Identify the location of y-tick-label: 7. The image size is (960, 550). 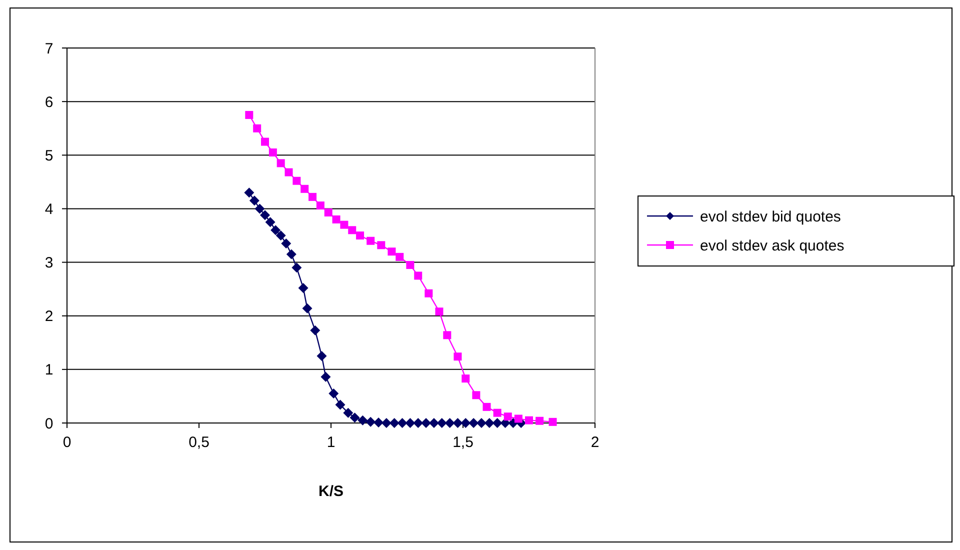
(49, 49).